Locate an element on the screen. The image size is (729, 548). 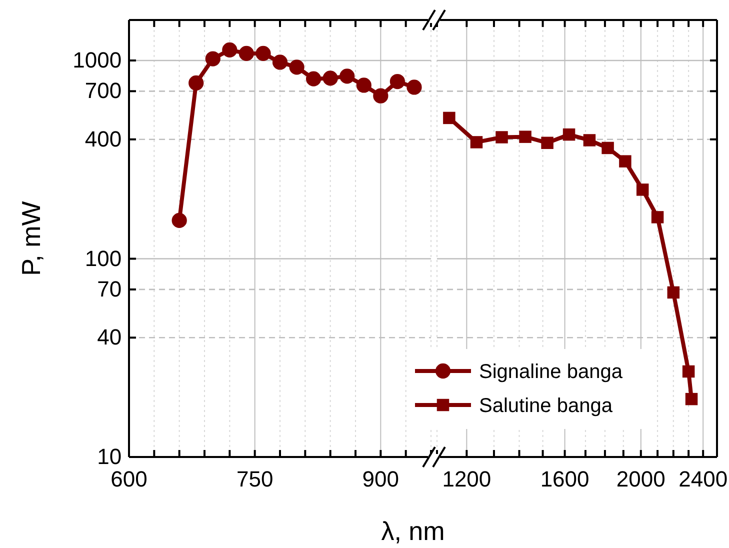
x-tick-label: 2000 is located at coordinates (641, 479).